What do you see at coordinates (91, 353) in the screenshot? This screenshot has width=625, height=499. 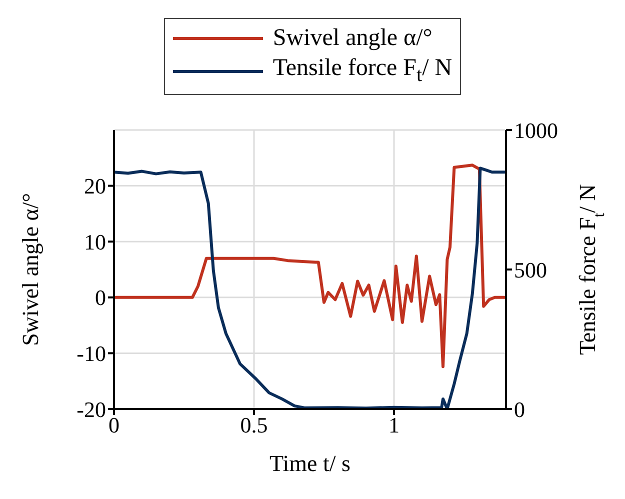 I see `y-tick-label: -10` at bounding box center [91, 353].